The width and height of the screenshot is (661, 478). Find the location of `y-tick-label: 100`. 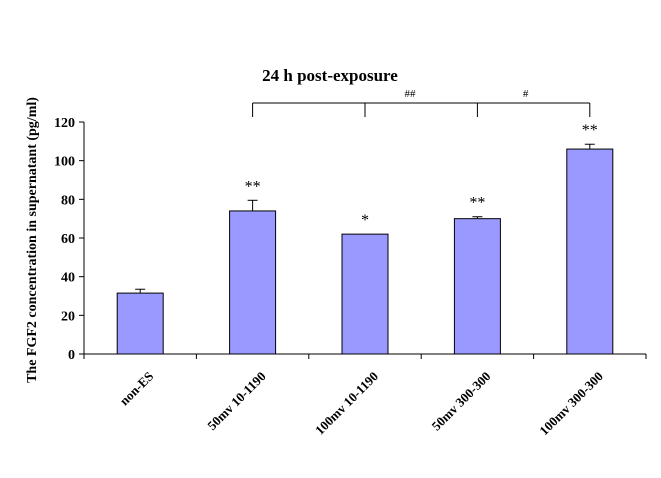

y-tick-label: 100 is located at coordinates (64, 162).